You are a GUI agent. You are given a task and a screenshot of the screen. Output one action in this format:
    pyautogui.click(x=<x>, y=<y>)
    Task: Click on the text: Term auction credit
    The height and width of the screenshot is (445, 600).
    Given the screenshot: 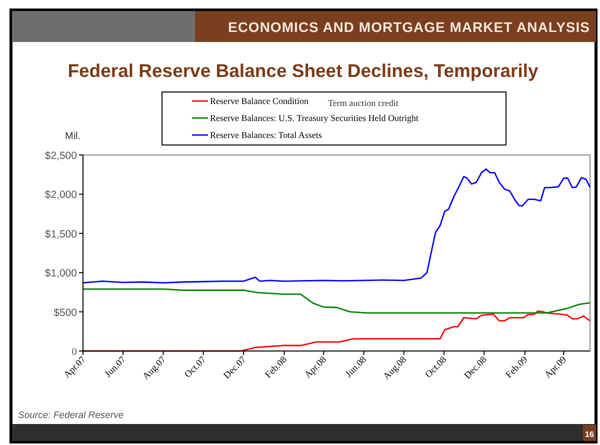 What is the action you would take?
    pyautogui.click(x=363, y=103)
    